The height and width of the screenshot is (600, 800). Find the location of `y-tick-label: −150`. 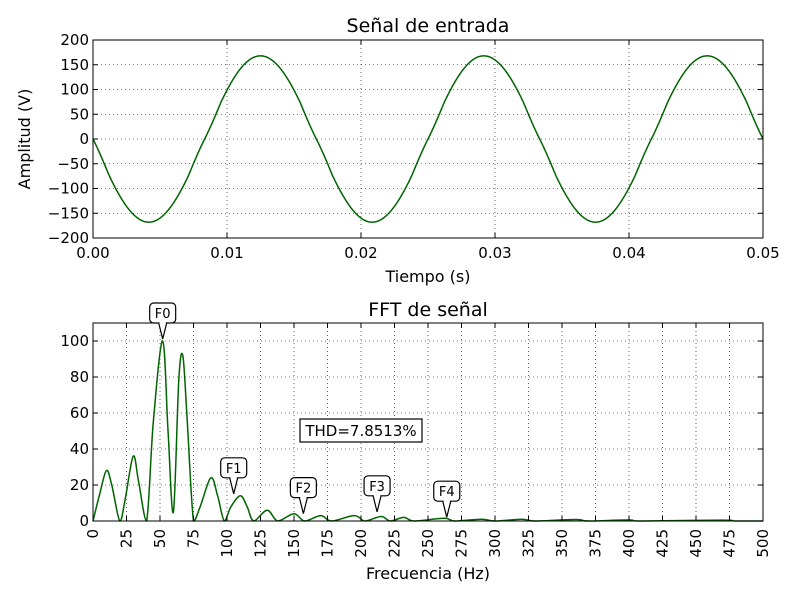

y-tick-label: −150 is located at coordinates (68, 213).